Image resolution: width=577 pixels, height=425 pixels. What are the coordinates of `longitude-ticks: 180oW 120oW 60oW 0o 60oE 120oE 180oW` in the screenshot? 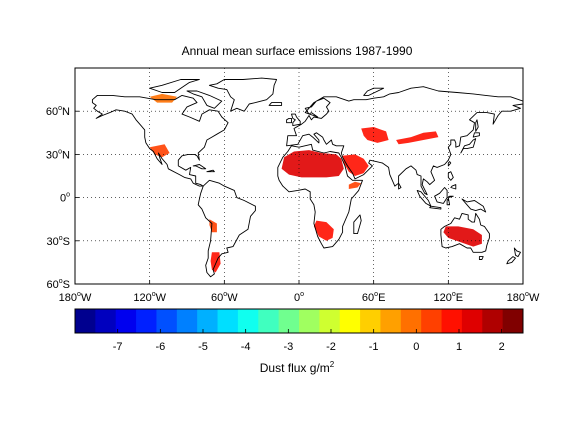 It's located at (299, 292).